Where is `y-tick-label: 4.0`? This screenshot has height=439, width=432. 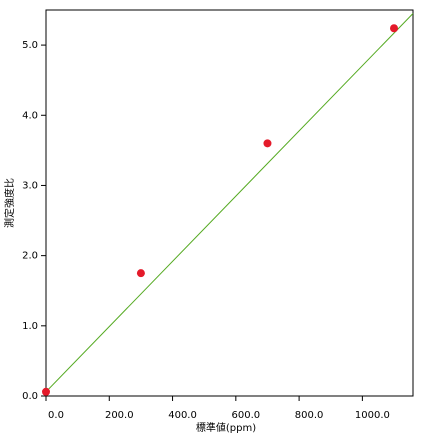 y-tick-label: 4.0 is located at coordinates (30, 115).